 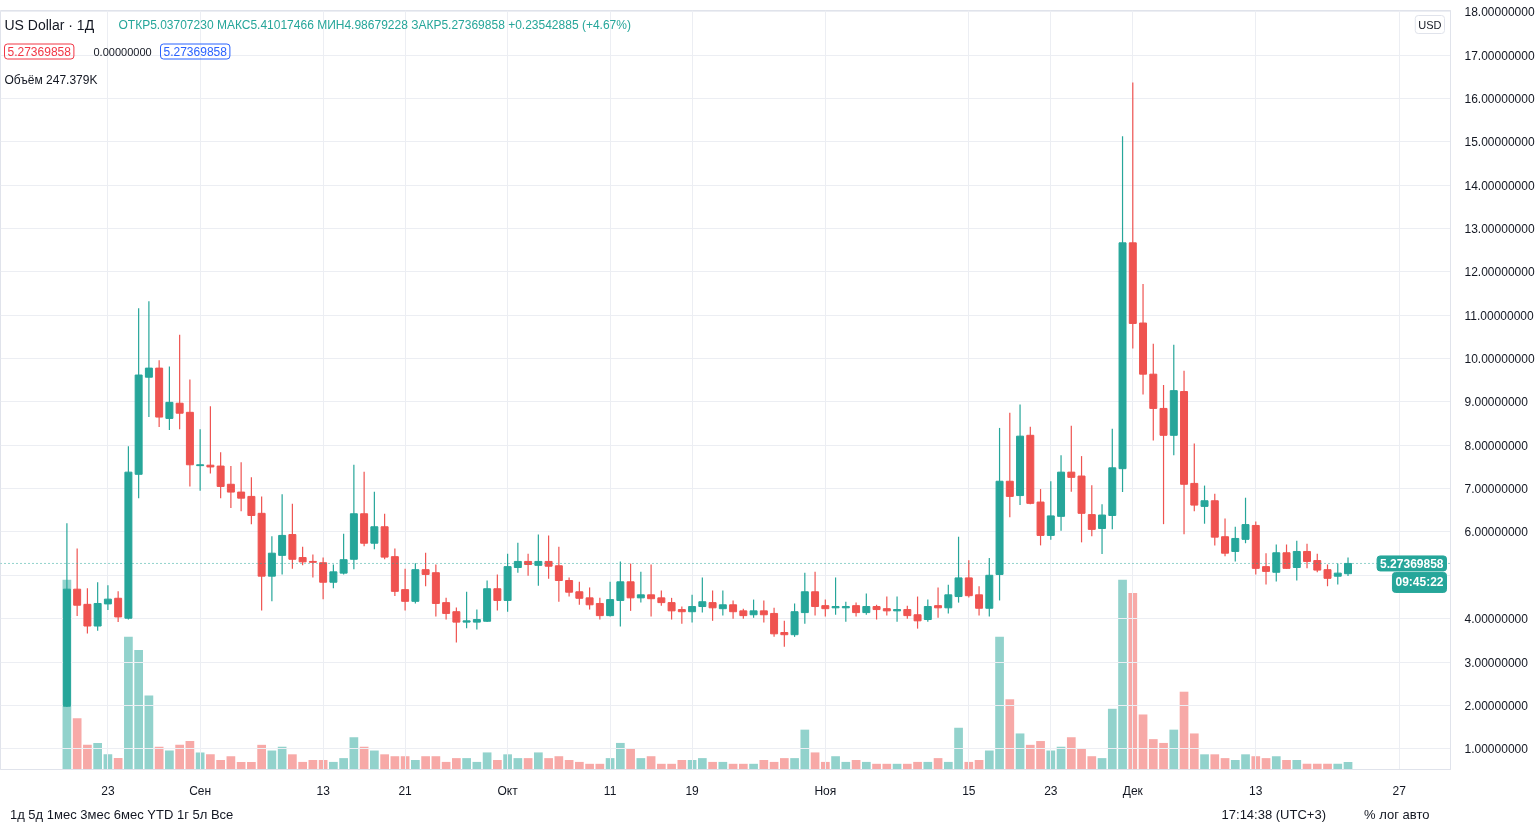 I want to click on annotation: 09:45:22, so click(x=1419, y=582).